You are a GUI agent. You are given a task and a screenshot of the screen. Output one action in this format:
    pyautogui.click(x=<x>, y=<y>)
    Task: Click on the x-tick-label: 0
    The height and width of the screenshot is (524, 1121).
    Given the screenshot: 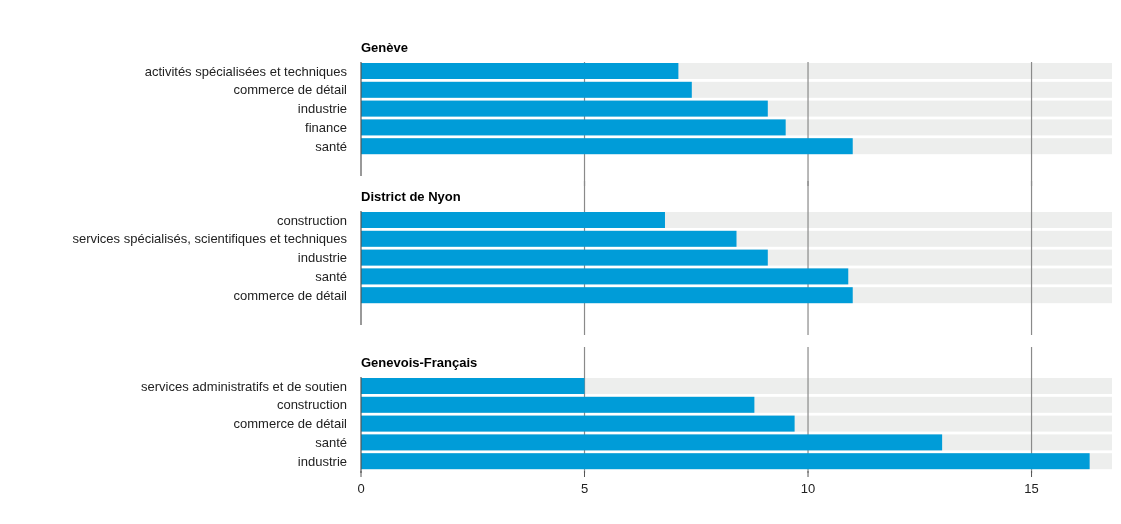 What is the action you would take?
    pyautogui.click(x=361, y=488)
    